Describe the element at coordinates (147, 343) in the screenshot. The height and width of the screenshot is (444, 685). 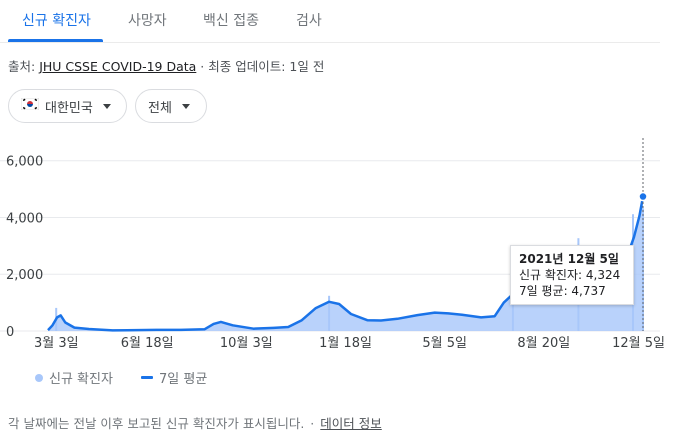
I see `x-tick-label: 6월 18일` at that location.